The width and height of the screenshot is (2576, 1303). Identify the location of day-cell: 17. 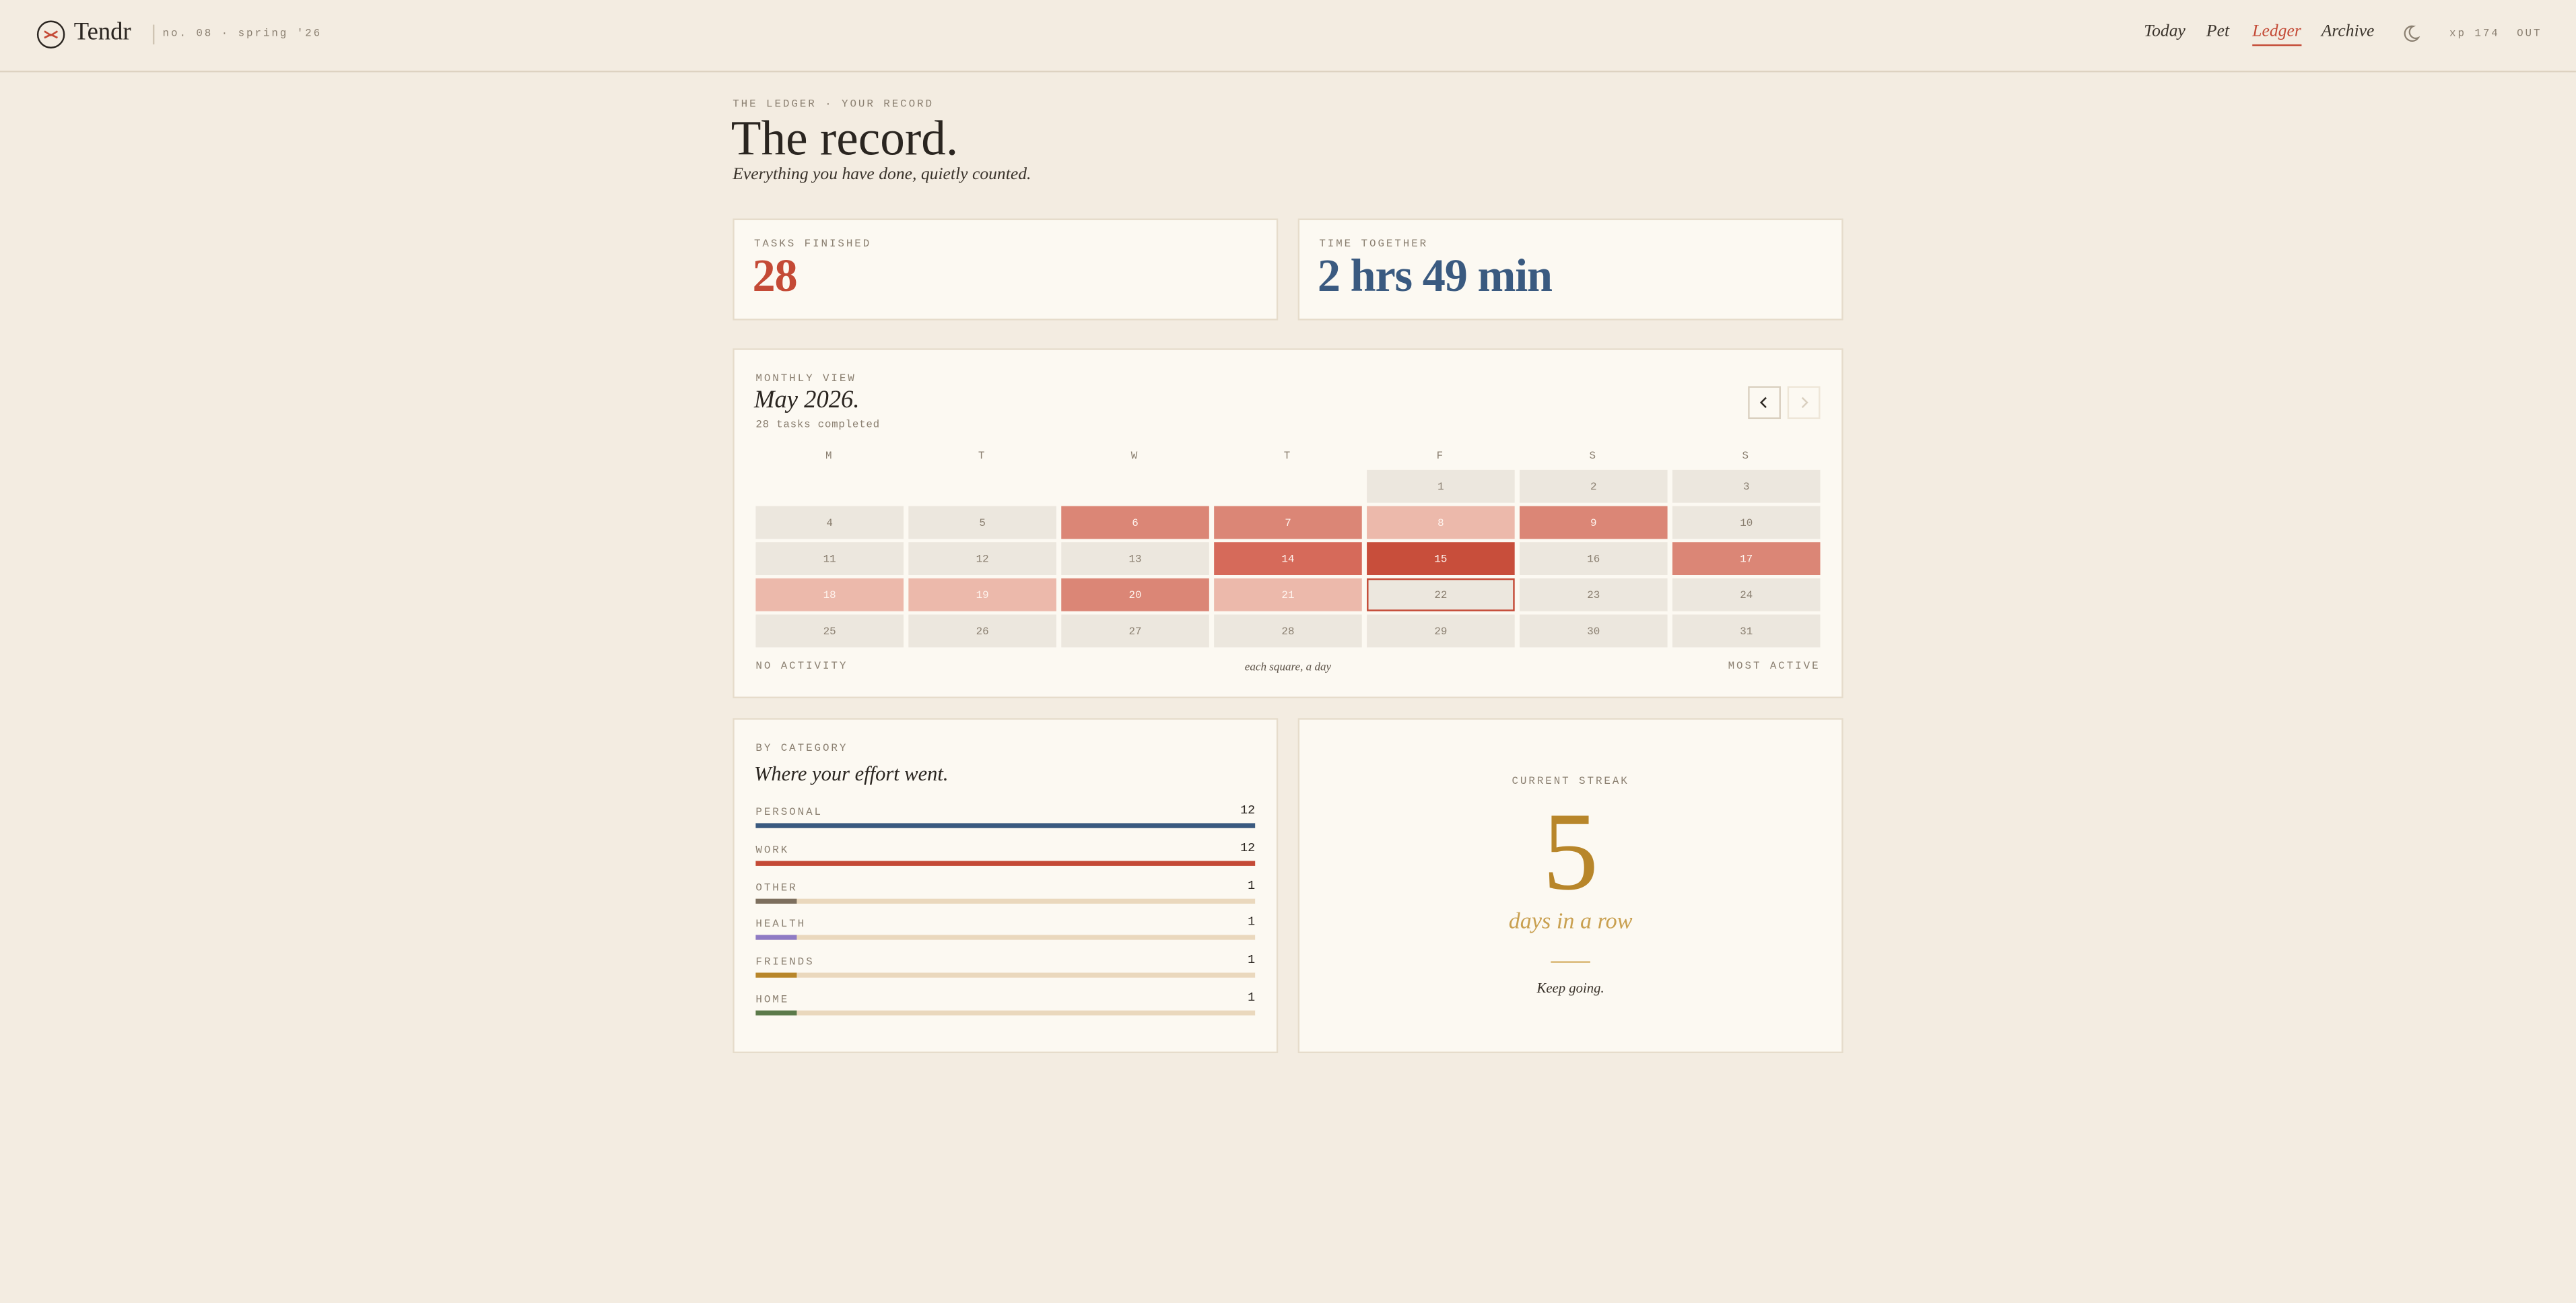
(1747, 558).